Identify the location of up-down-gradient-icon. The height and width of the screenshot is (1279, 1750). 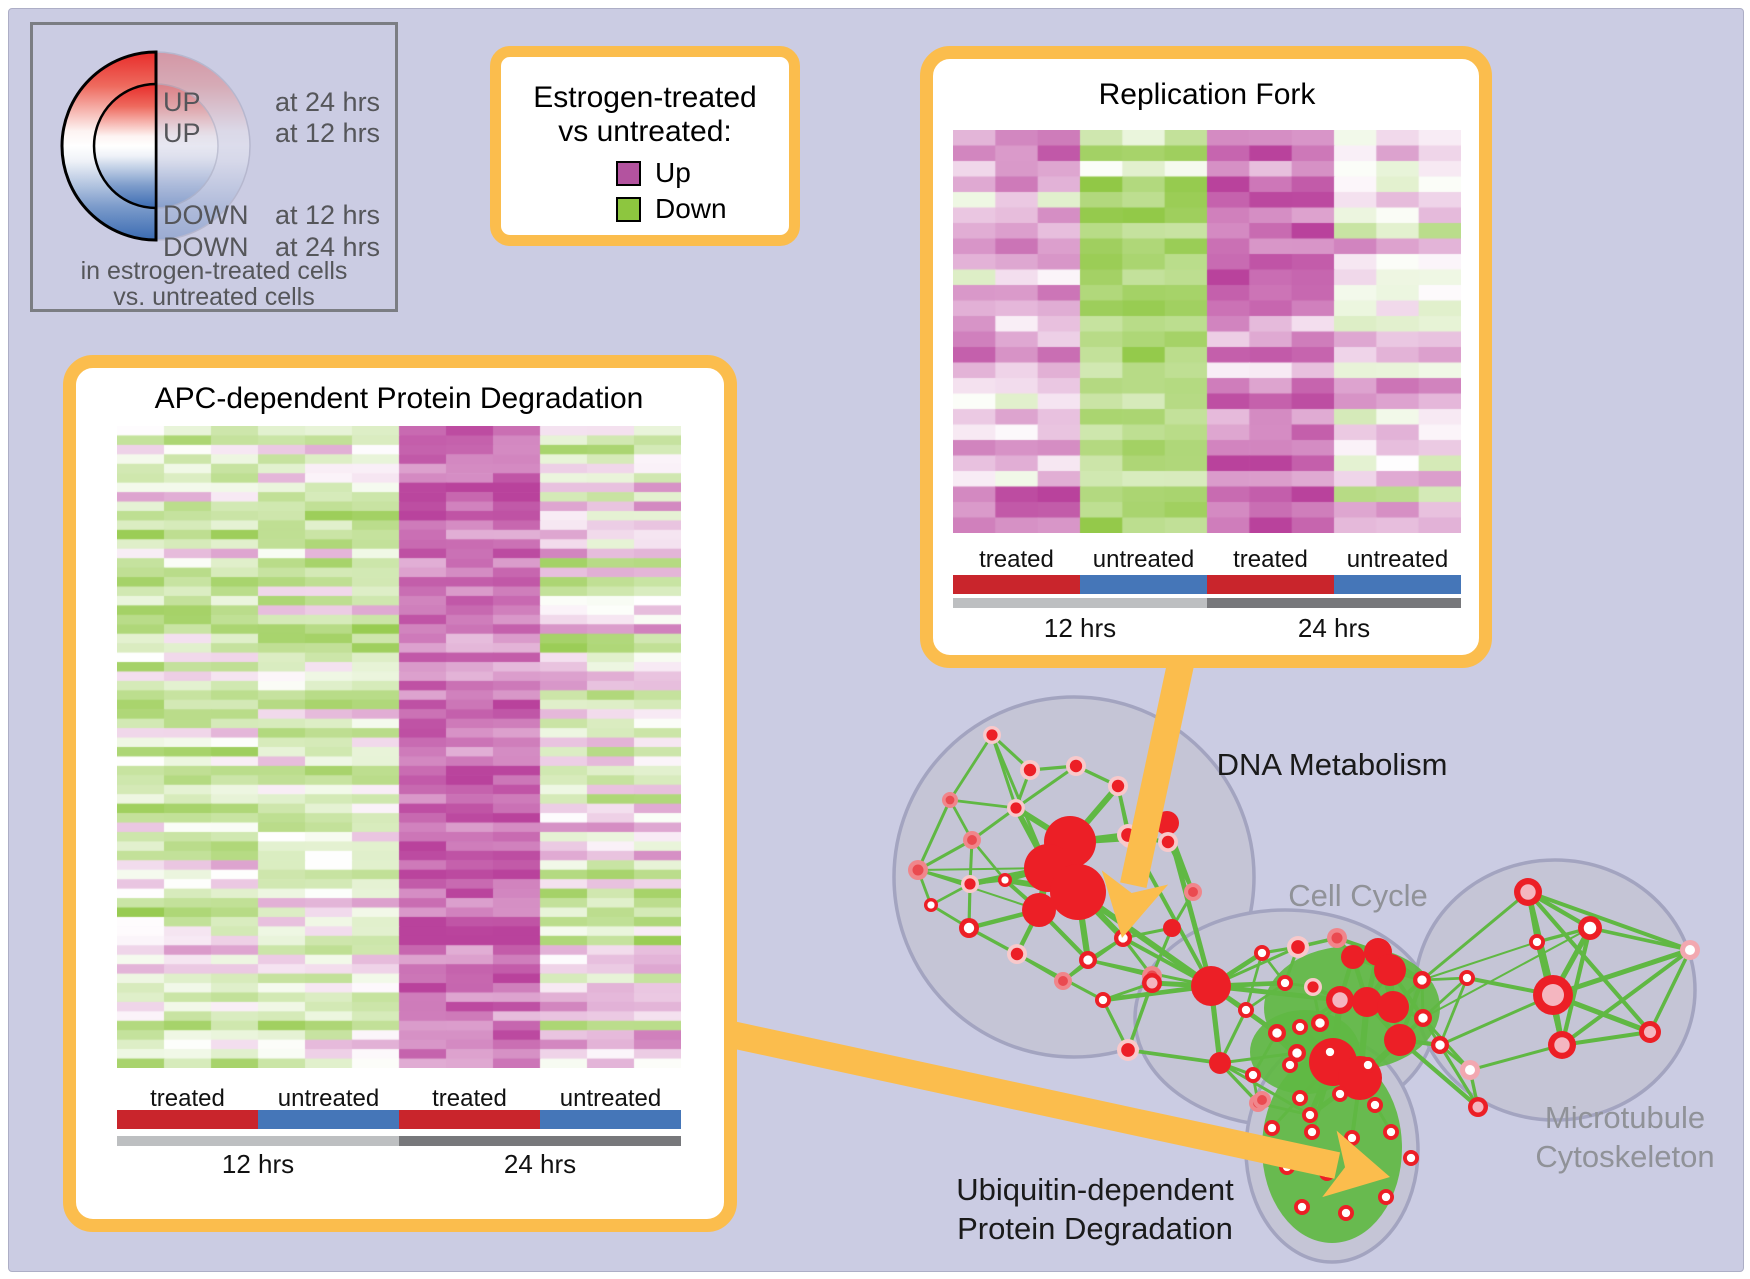
(155, 146).